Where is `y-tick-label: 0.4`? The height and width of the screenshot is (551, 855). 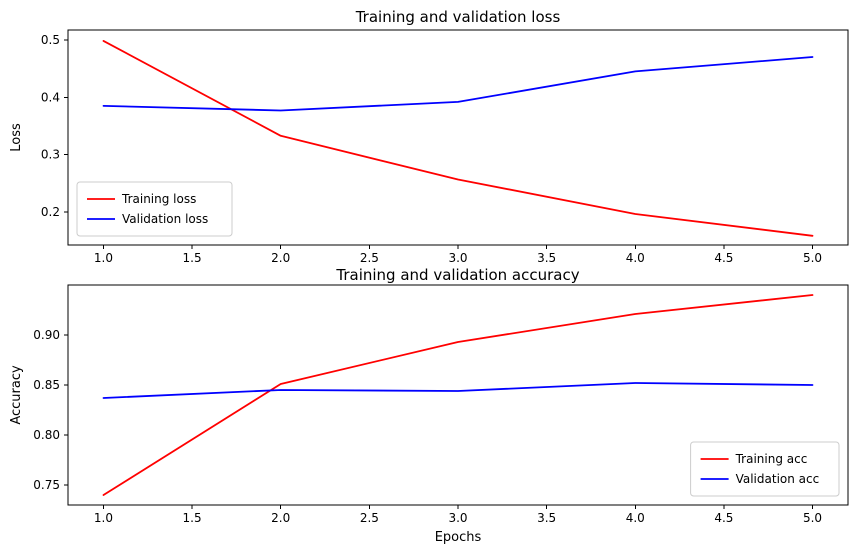 y-tick-label: 0.4 is located at coordinates (50, 97).